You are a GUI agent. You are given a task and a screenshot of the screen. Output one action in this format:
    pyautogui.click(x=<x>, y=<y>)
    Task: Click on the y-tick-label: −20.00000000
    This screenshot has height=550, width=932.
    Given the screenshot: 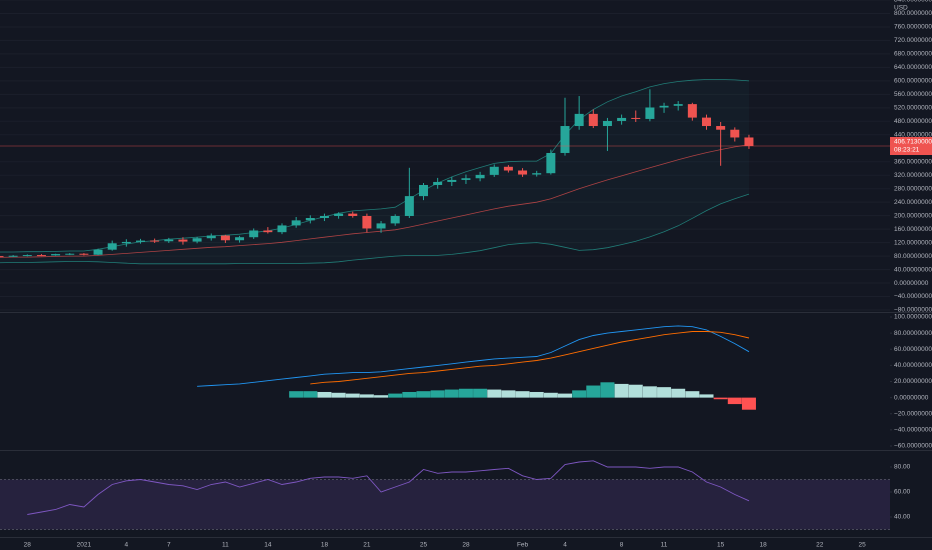 What is the action you would take?
    pyautogui.click(x=913, y=413)
    